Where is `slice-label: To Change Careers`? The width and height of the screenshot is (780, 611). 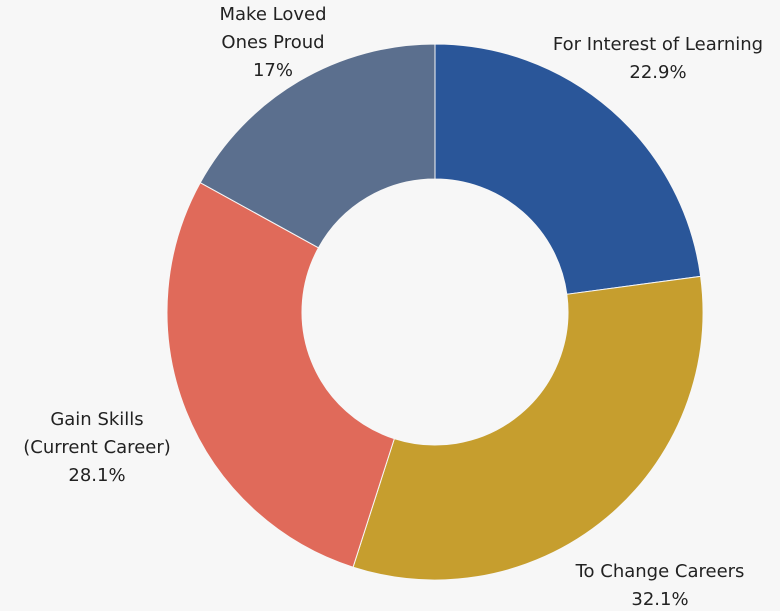 slice-label: To Change Careers is located at coordinates (660, 571).